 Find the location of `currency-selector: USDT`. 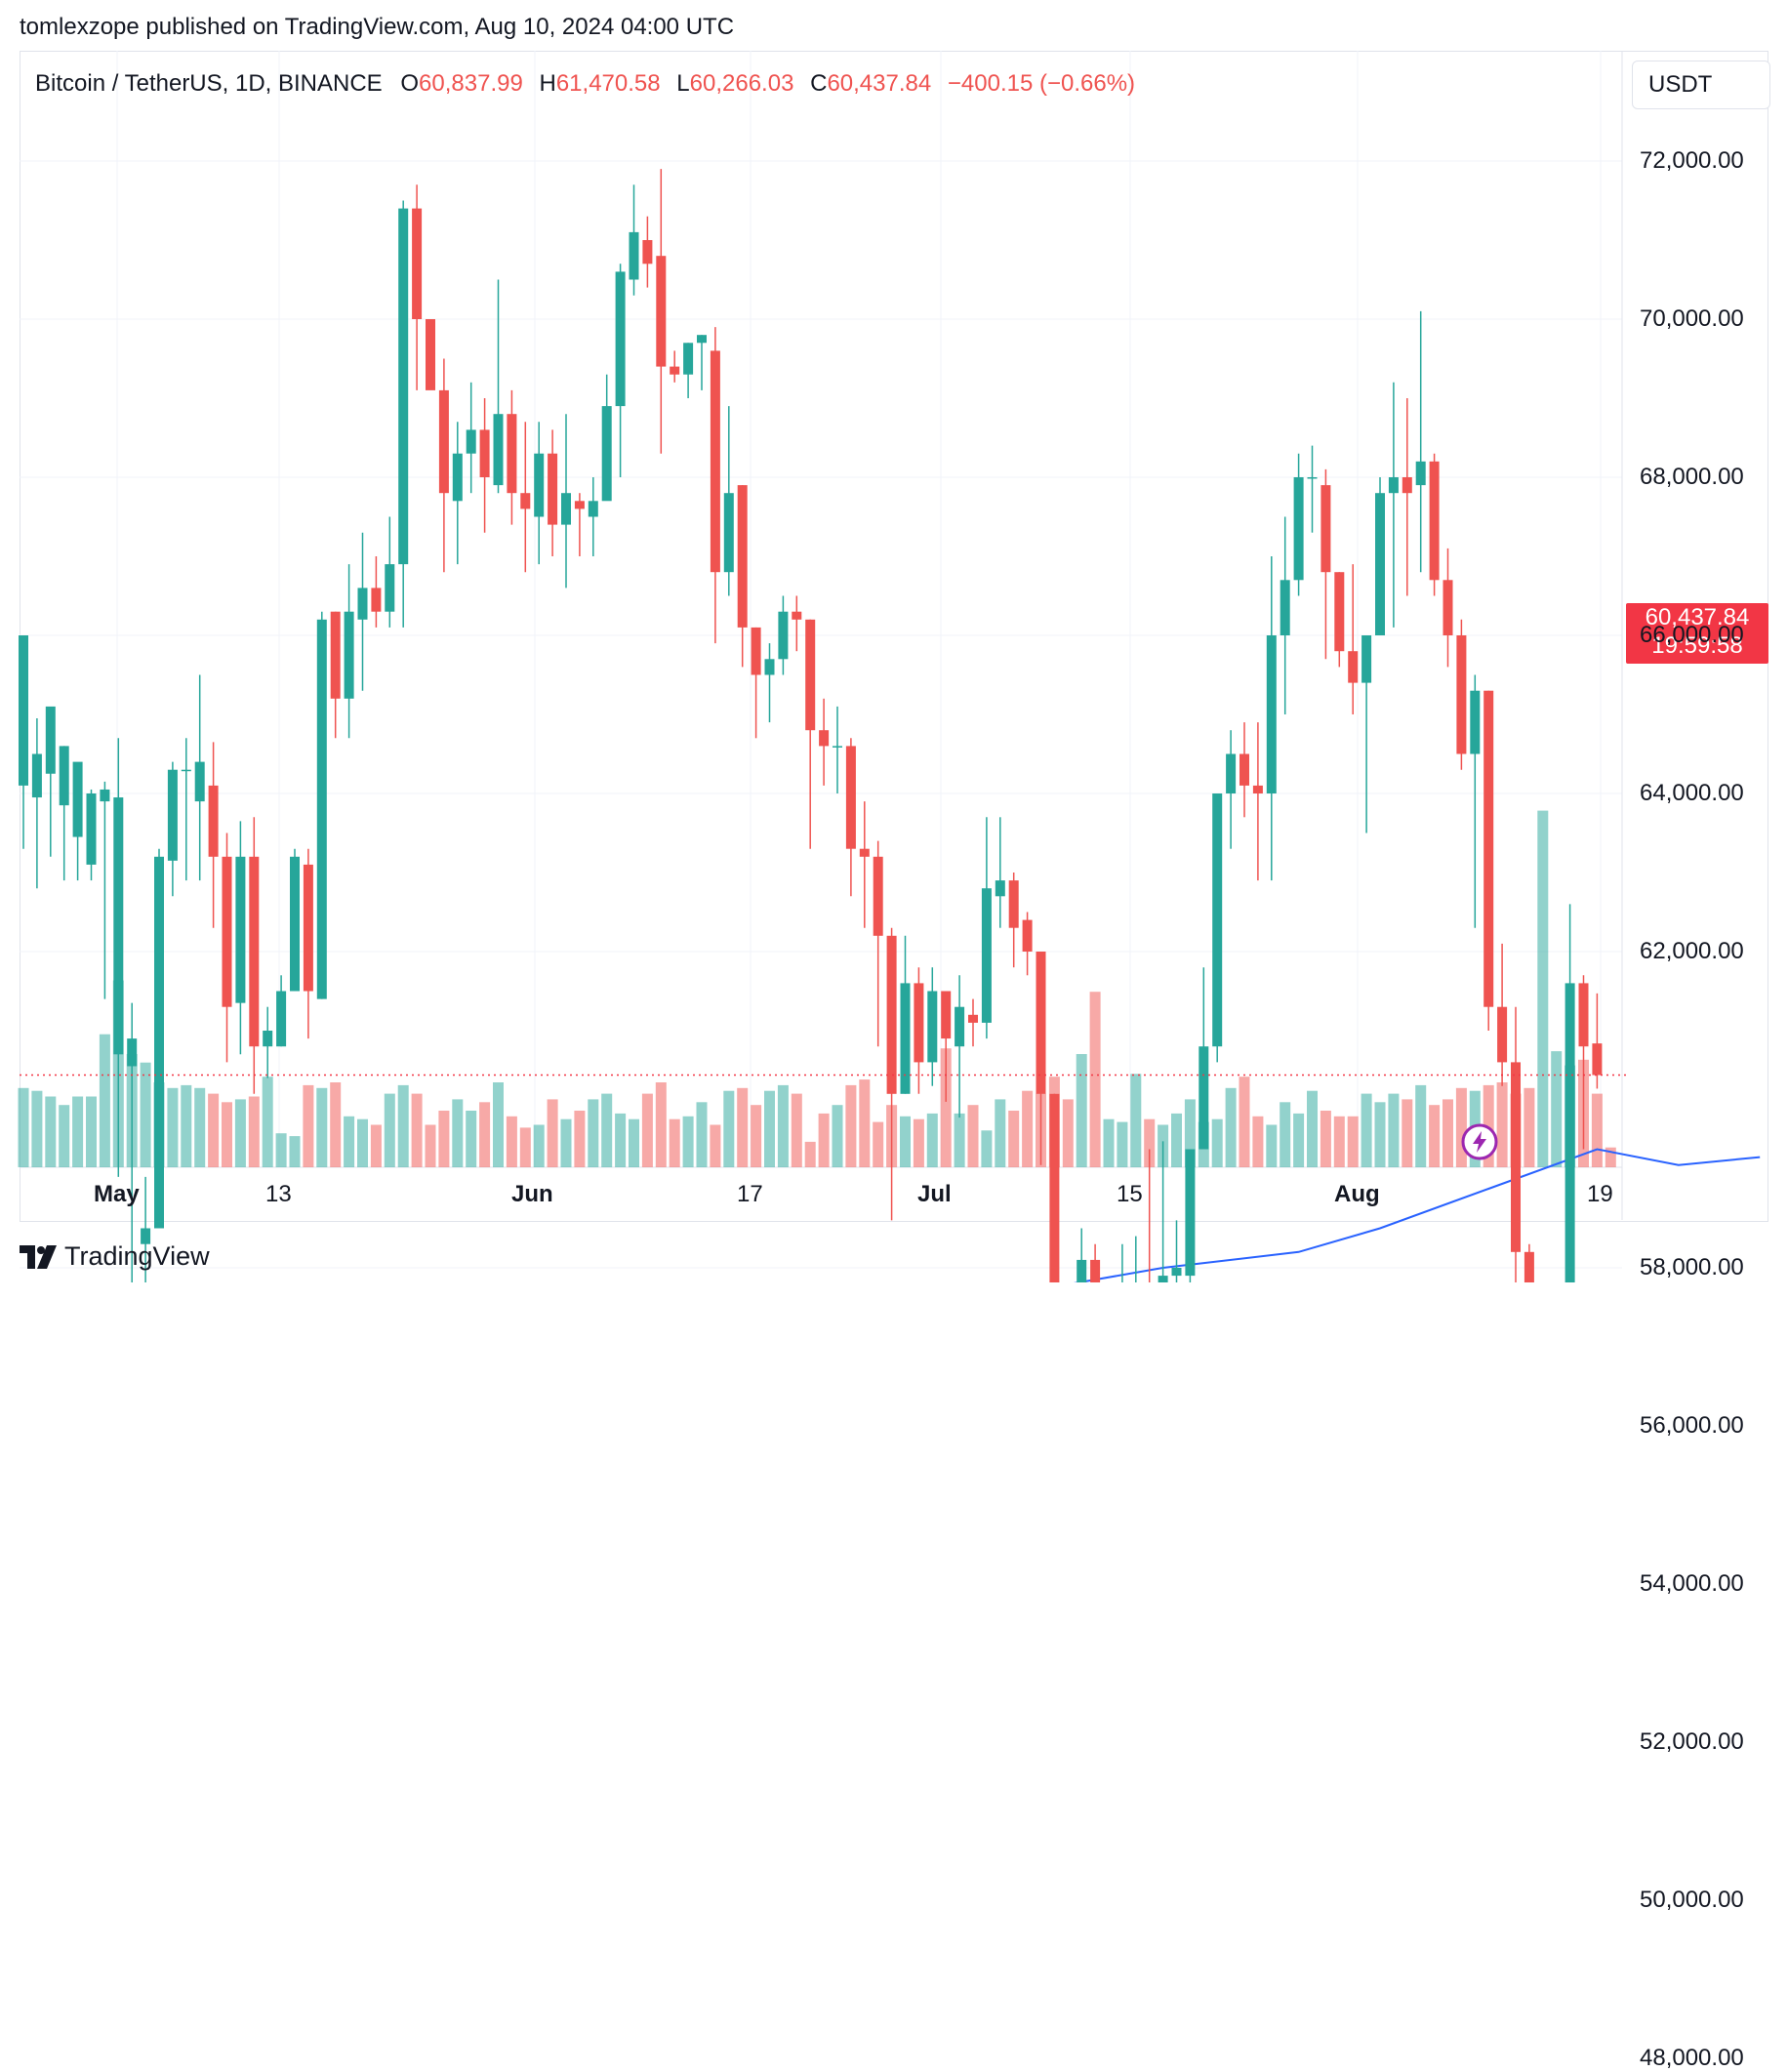

currency-selector: USDT is located at coordinates (1701, 85).